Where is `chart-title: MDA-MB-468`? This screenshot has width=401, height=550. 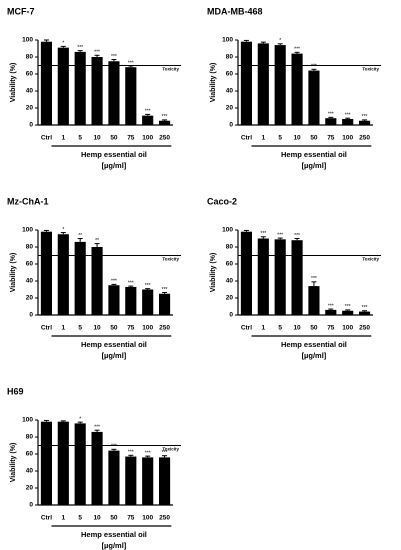 chart-title: MDA-MB-468 is located at coordinates (235, 11).